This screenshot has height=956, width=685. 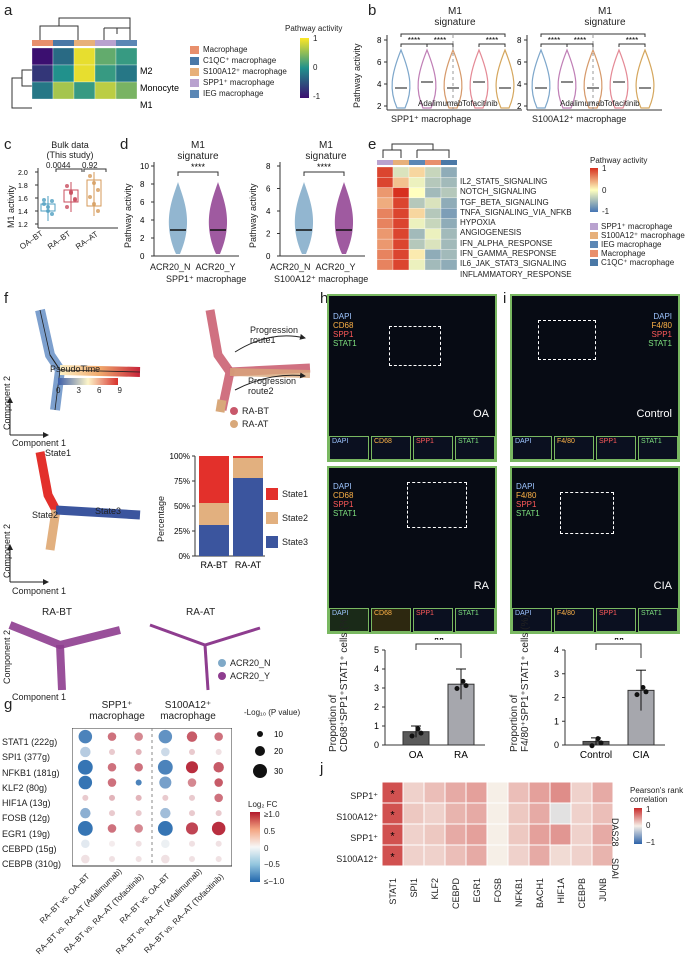 I want to click on legend-item: S100A12⁺ macrophage, so click(x=255, y=71).